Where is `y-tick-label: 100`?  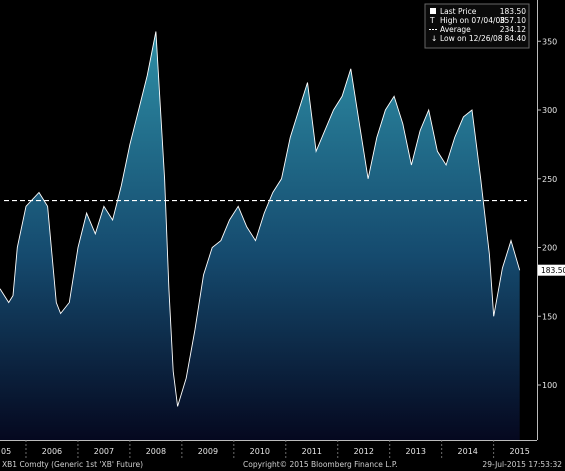 y-tick-label: 100 is located at coordinates (549, 385).